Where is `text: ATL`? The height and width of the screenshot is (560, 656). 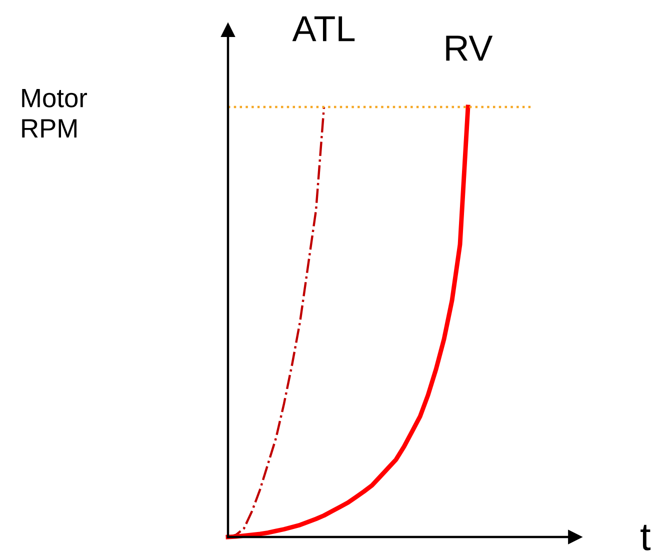
text: ATL is located at coordinates (323, 29).